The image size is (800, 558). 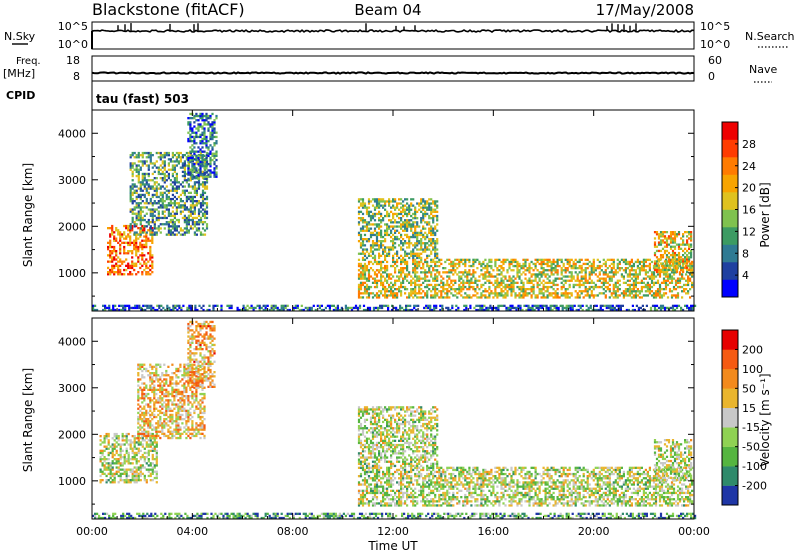 I want to click on cpid-row: CPID tau (fast) 503, so click(x=97, y=95).